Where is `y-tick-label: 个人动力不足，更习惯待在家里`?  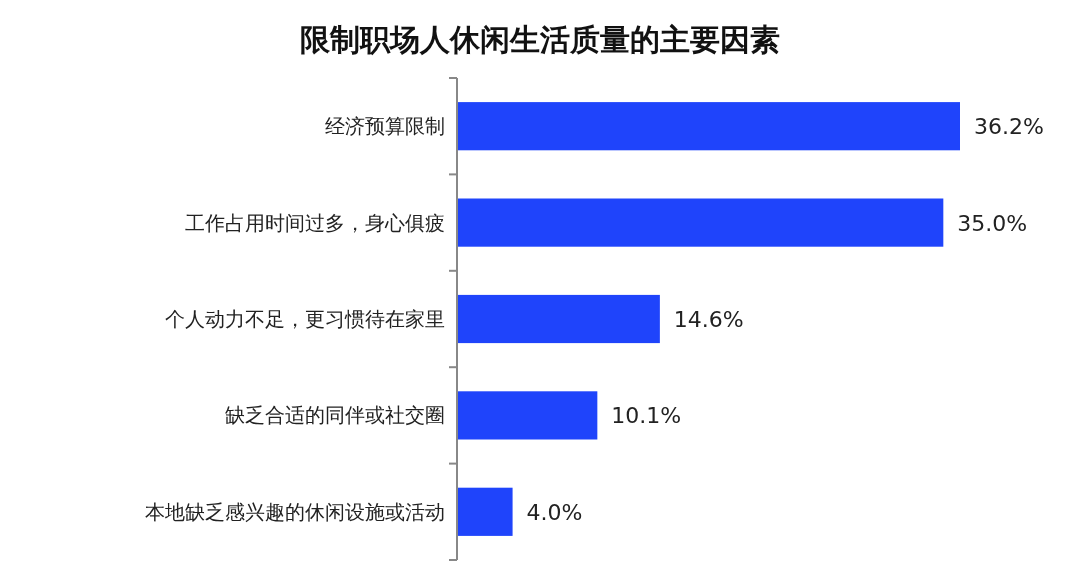 y-tick-label: 个人动力不足，更习惯待在家里 is located at coordinates (305, 319).